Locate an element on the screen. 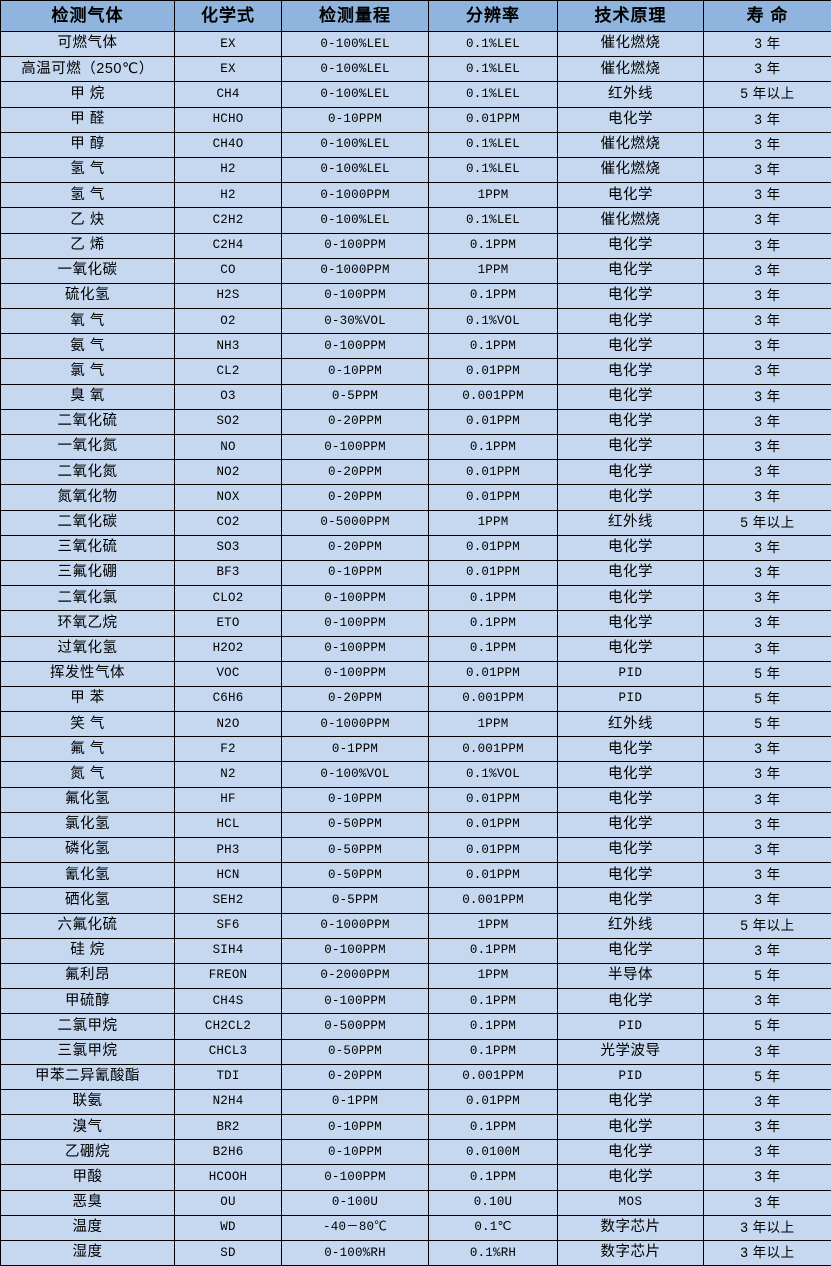 The image size is (831, 1266). cell-formula: B2H6 is located at coordinates (228, 1152).